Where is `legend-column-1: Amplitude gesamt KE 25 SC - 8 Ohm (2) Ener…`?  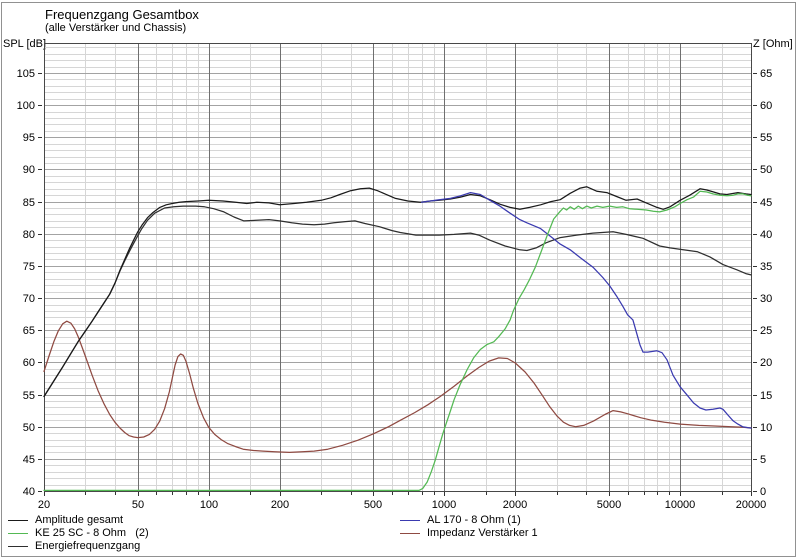
legend-column-1: Amplitude gesamt KE 25 SC - 8 Ohm (2) Ener… is located at coordinates (78, 533).